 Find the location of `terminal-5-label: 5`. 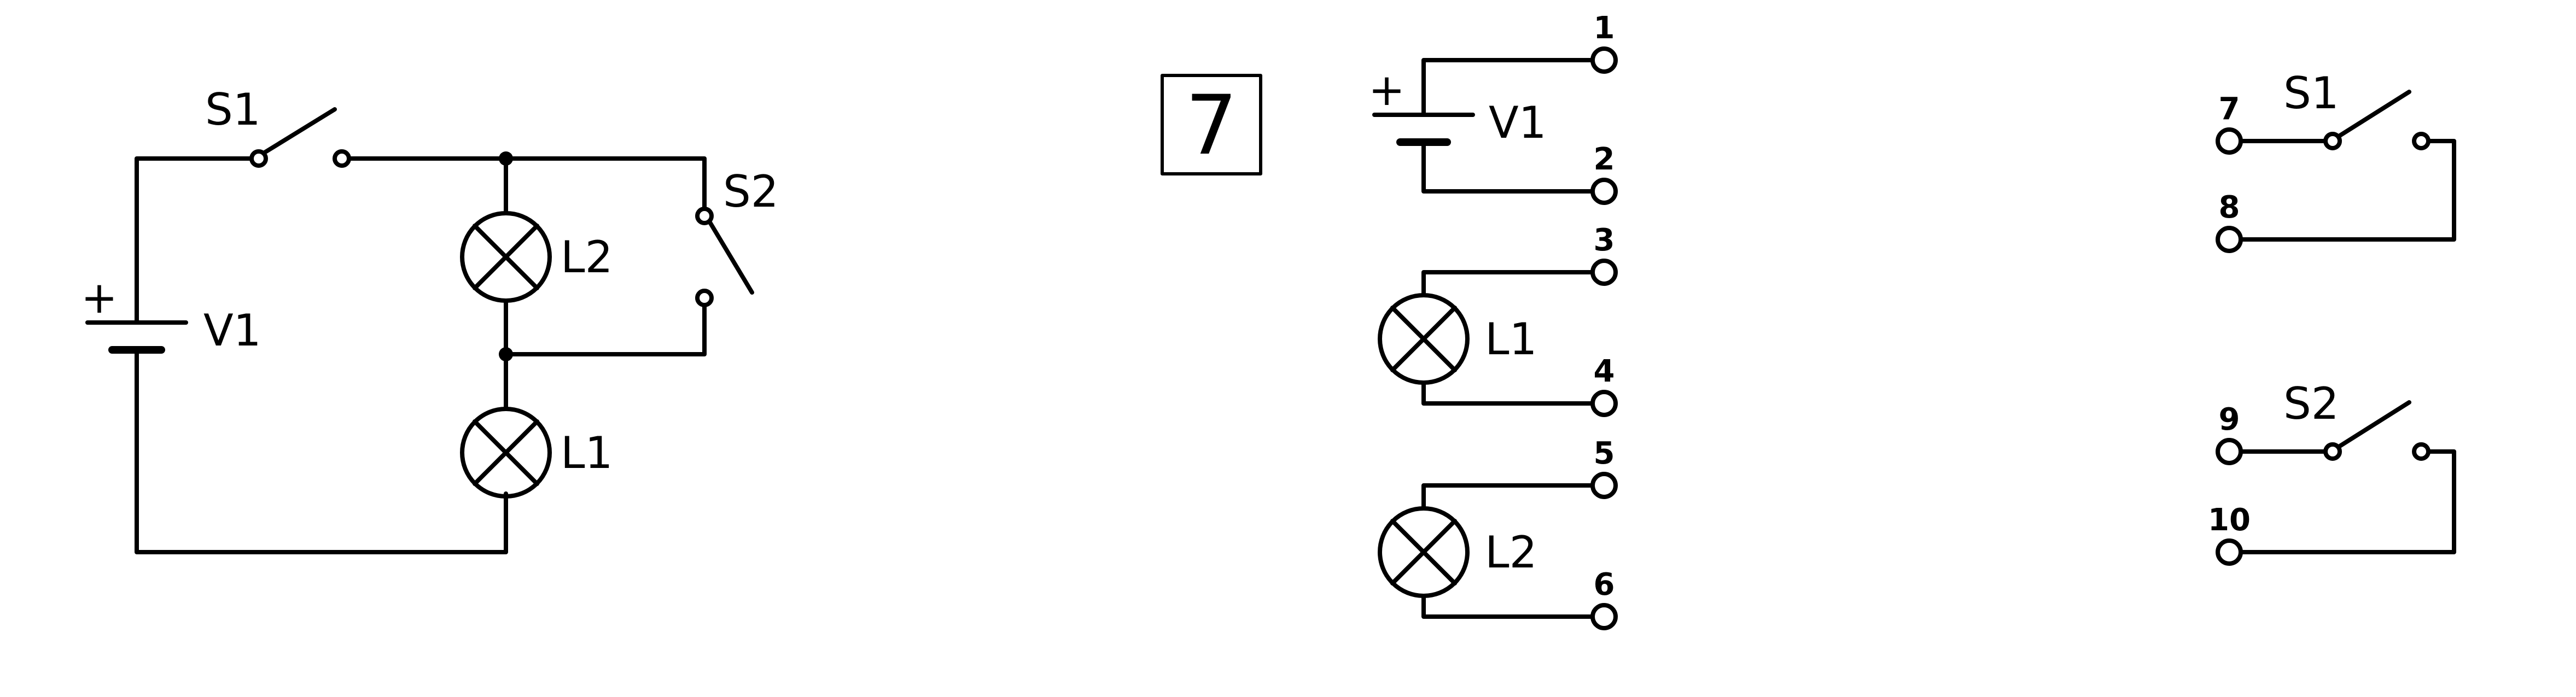

terminal-5-label: 5 is located at coordinates (1604, 453).